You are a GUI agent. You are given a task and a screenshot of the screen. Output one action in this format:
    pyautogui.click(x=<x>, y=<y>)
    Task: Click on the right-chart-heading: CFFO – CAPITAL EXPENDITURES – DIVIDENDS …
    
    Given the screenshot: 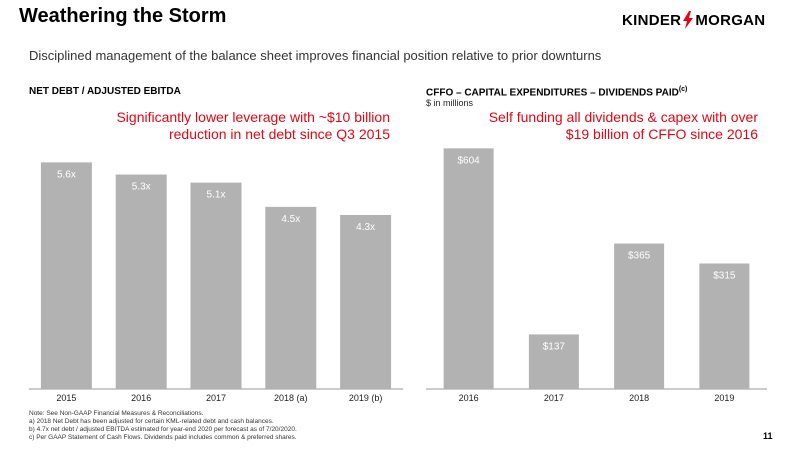 What is the action you would take?
    pyautogui.click(x=556, y=92)
    